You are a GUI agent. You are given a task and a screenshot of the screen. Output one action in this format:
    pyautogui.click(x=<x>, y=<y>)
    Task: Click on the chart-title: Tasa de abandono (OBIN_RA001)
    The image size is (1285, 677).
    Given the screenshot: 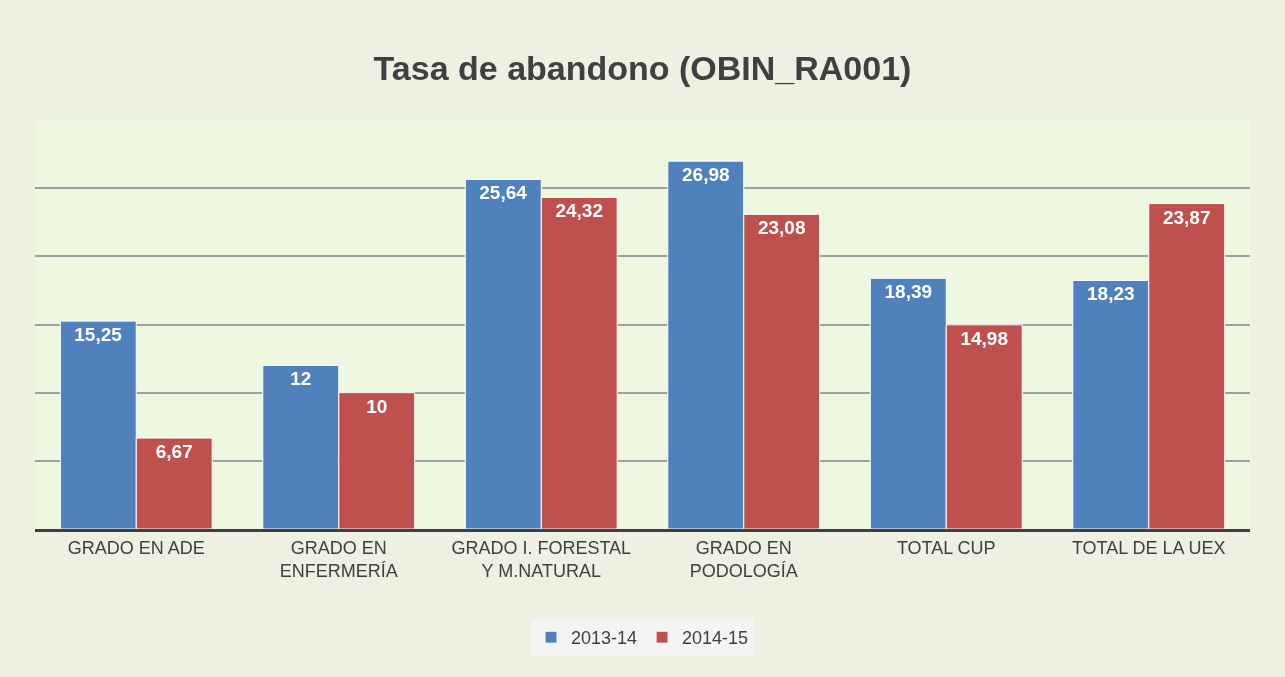 What is the action you would take?
    pyautogui.click(x=642, y=67)
    